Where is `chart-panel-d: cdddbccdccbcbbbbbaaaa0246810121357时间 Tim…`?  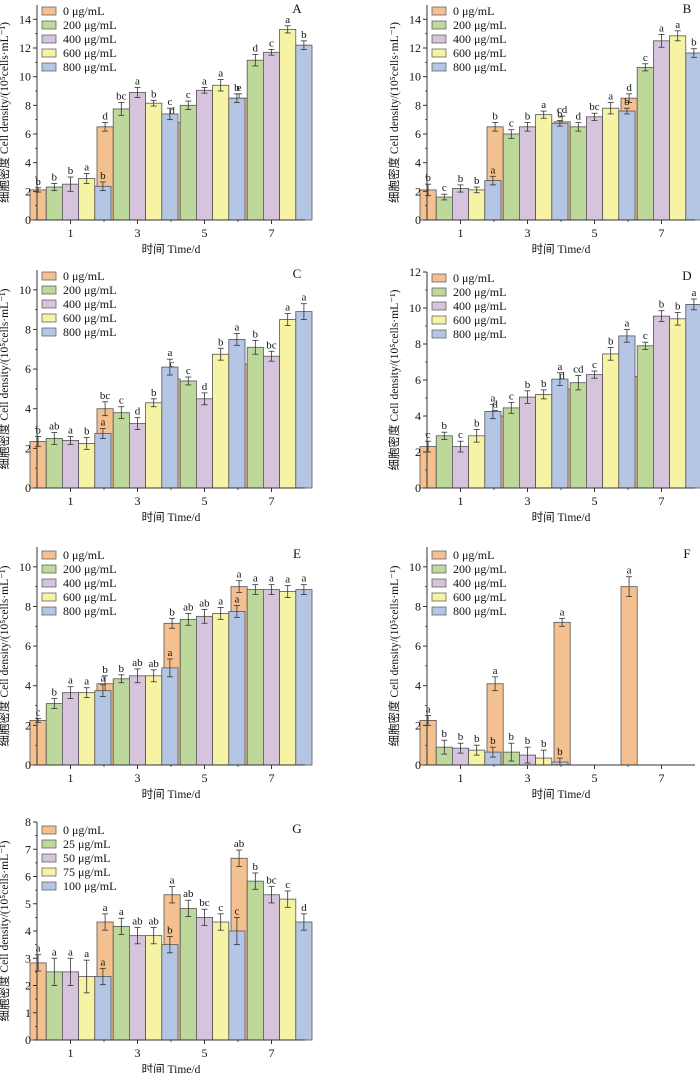 chart-panel-d: cdddbccdccbcbbbbbaaaa0246810121357时间 Tim… is located at coordinates (543, 394).